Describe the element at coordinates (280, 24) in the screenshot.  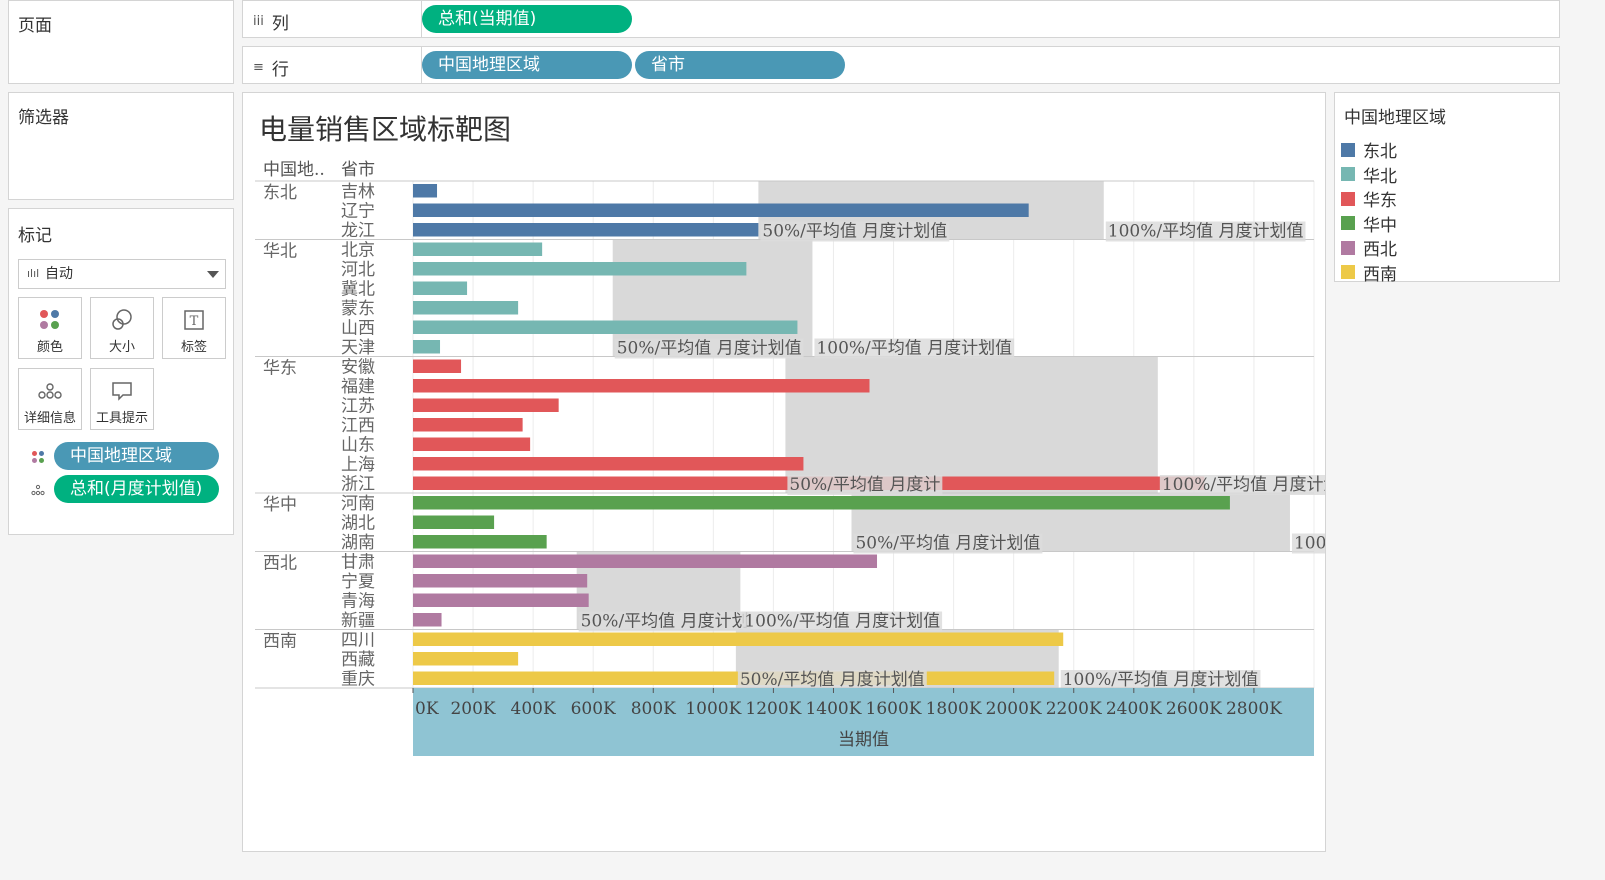
I see `columns-label: 列` at that location.